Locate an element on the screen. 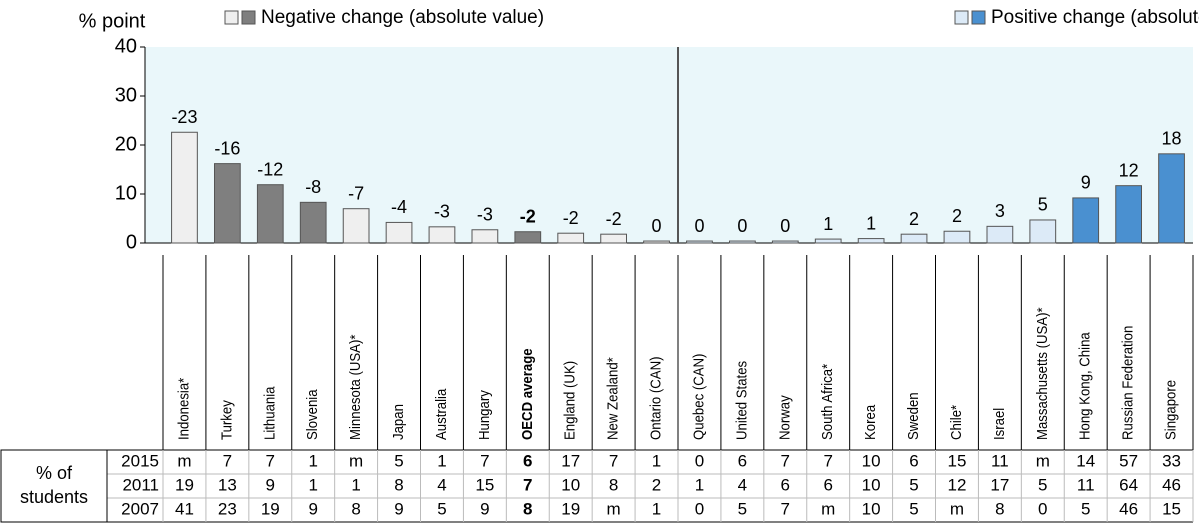 This screenshot has height=526, width=1199. x-tick-label: Singapore is located at coordinates (1170, 410).